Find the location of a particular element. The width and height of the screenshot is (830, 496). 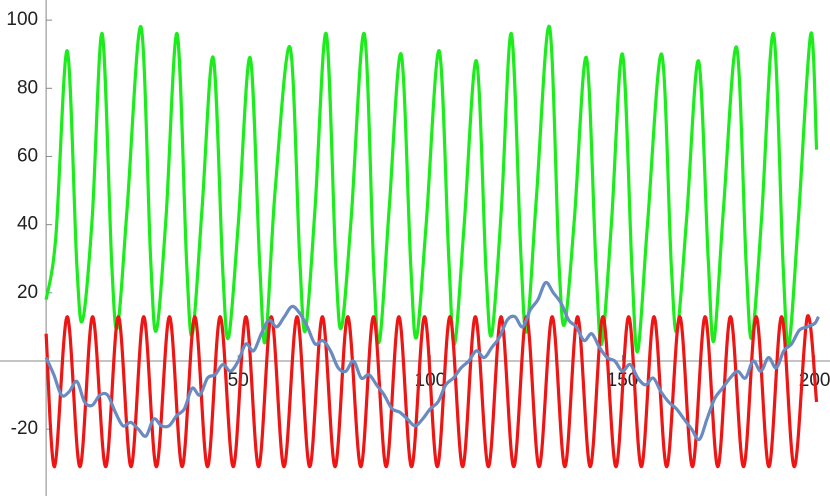

x-tick-label: 50 is located at coordinates (238, 380).